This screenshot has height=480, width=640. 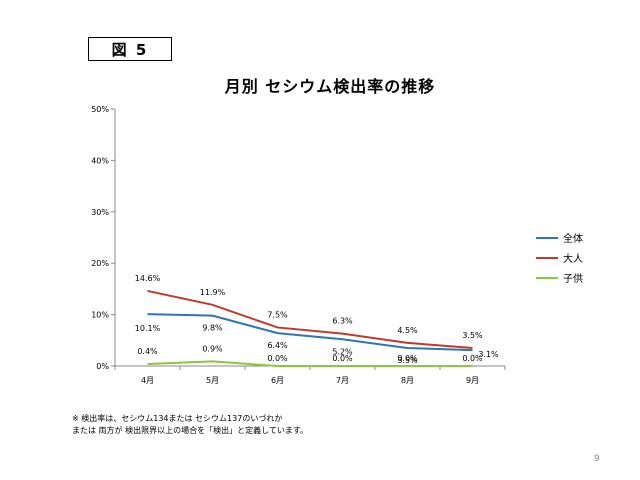 What do you see at coordinates (573, 238) in the screenshot?
I see `legend-label: 全体` at bounding box center [573, 238].